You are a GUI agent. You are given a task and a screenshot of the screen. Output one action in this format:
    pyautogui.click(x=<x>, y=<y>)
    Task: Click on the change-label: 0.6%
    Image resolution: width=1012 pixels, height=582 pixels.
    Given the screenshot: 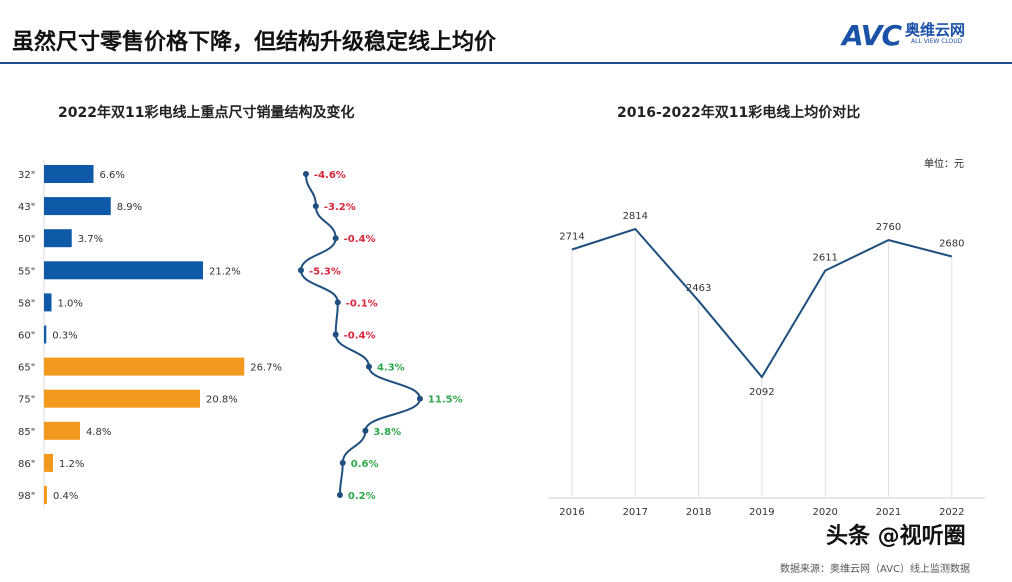 What is the action you would take?
    pyautogui.click(x=365, y=464)
    